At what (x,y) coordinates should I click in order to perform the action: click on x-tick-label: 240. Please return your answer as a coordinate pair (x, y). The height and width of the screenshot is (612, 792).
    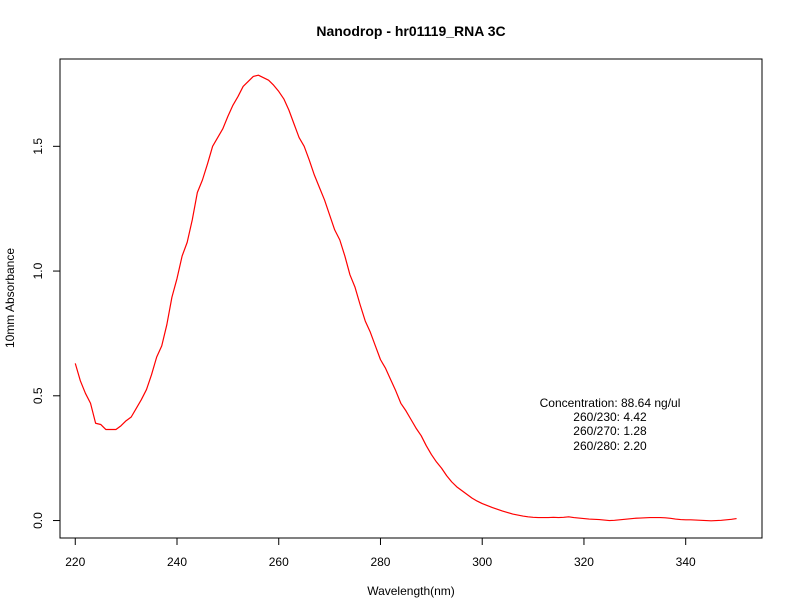
    Looking at the image, I should click on (177, 562).